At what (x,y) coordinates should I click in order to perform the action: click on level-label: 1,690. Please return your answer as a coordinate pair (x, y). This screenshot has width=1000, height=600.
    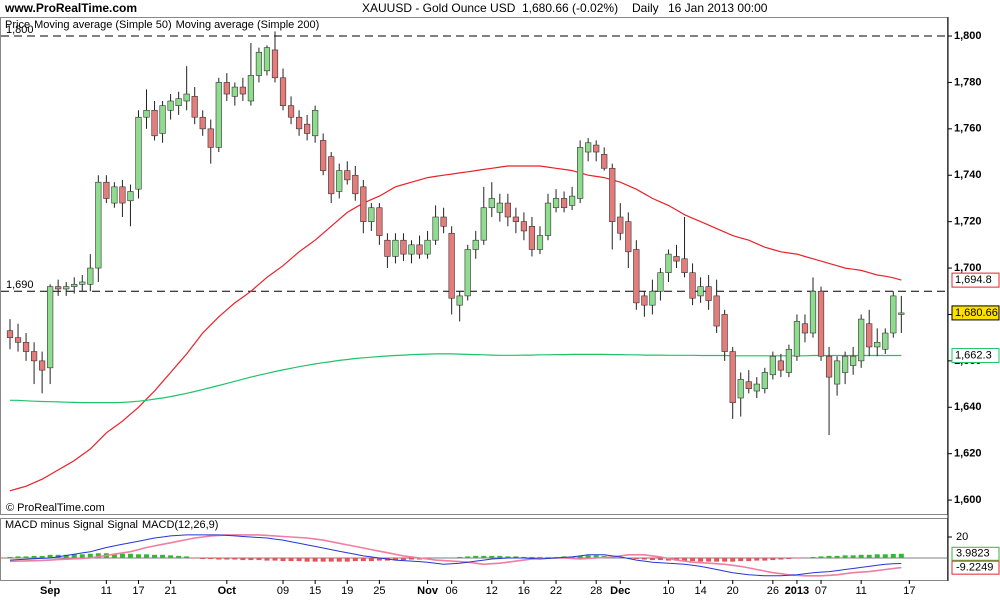
    Looking at the image, I should click on (20, 285).